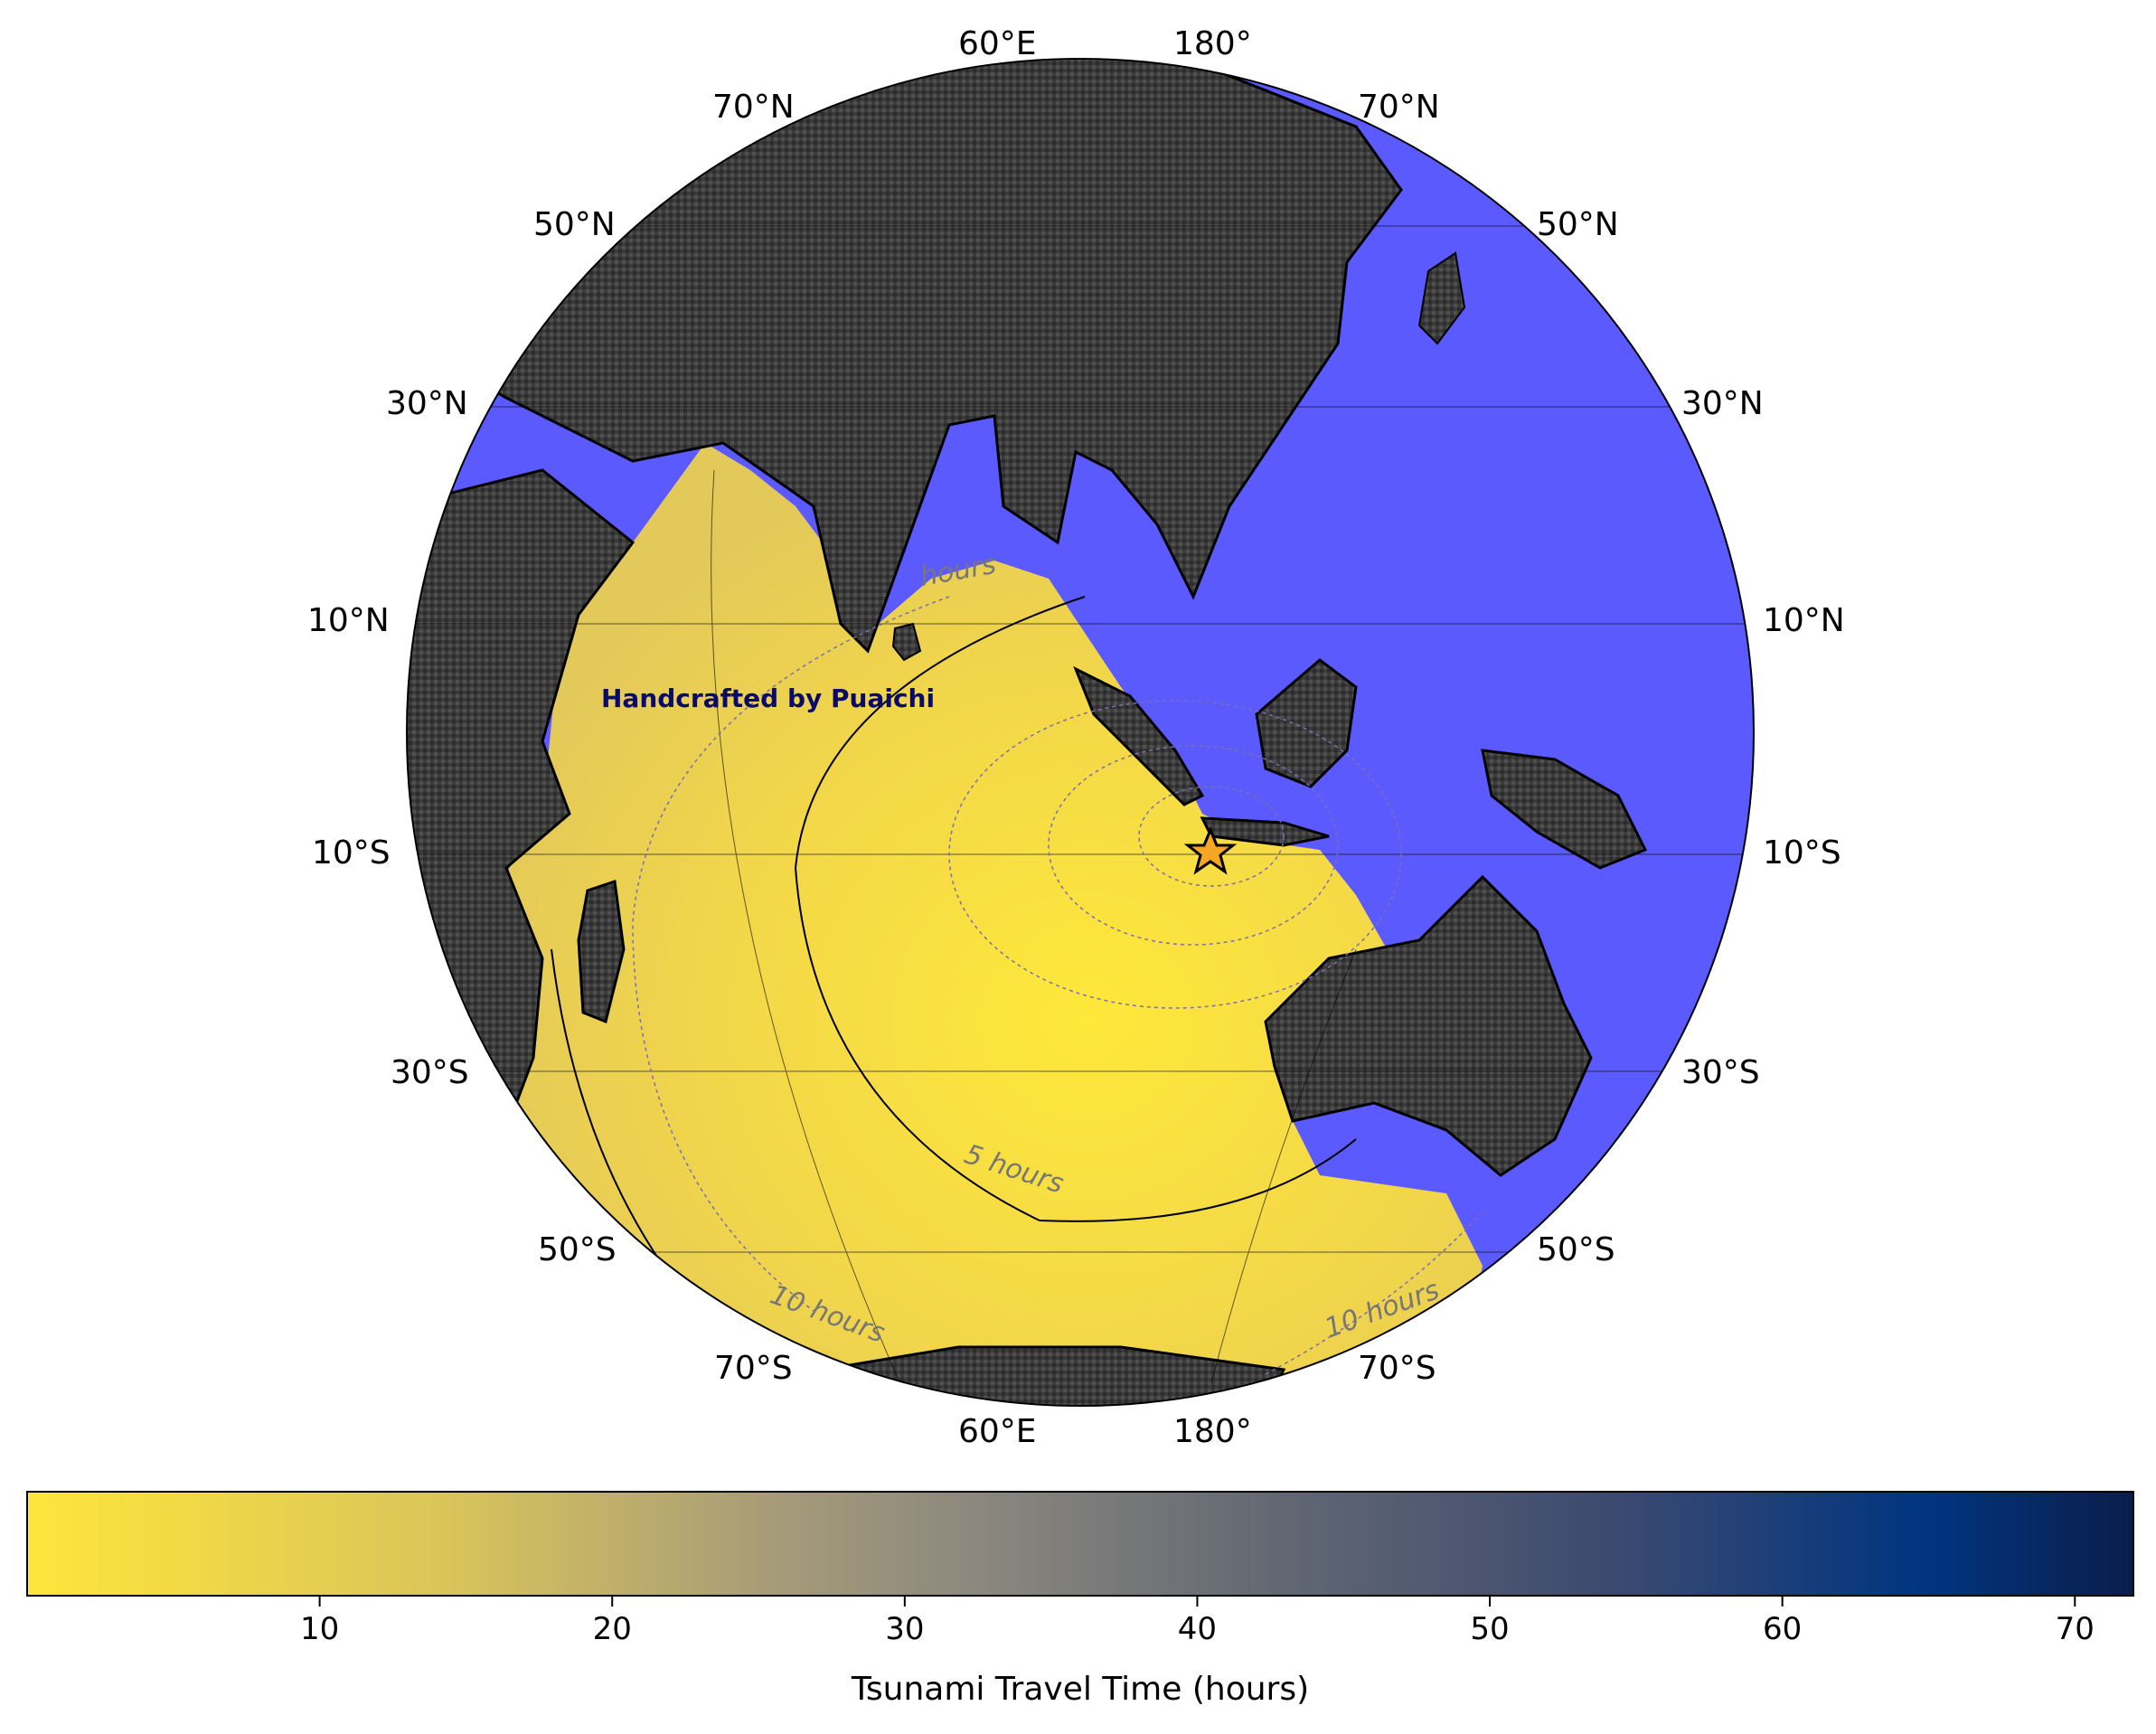 The image size is (2156, 1734). I want to click on lat-label-right-30s: 30°S, so click(1720, 1072).